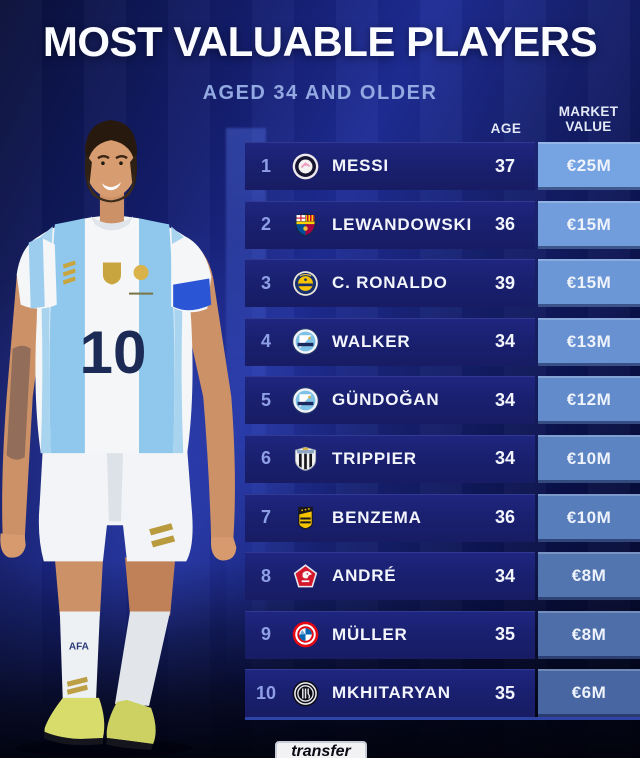 This screenshot has width=640, height=758. I want to click on player-name: MÜLLER, so click(370, 634).